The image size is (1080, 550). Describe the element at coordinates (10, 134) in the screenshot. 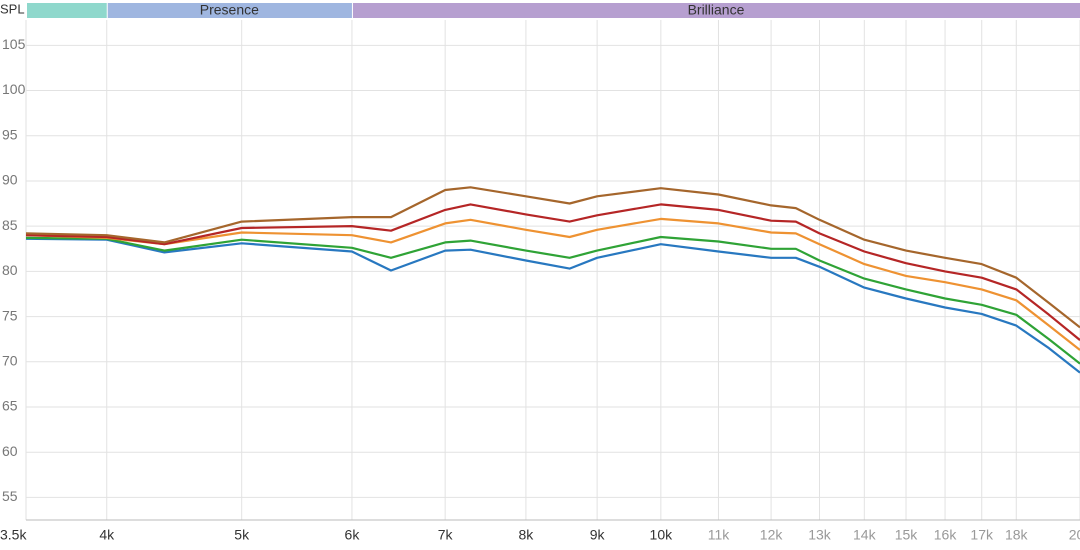

I see `y-tick-label: 95` at that location.